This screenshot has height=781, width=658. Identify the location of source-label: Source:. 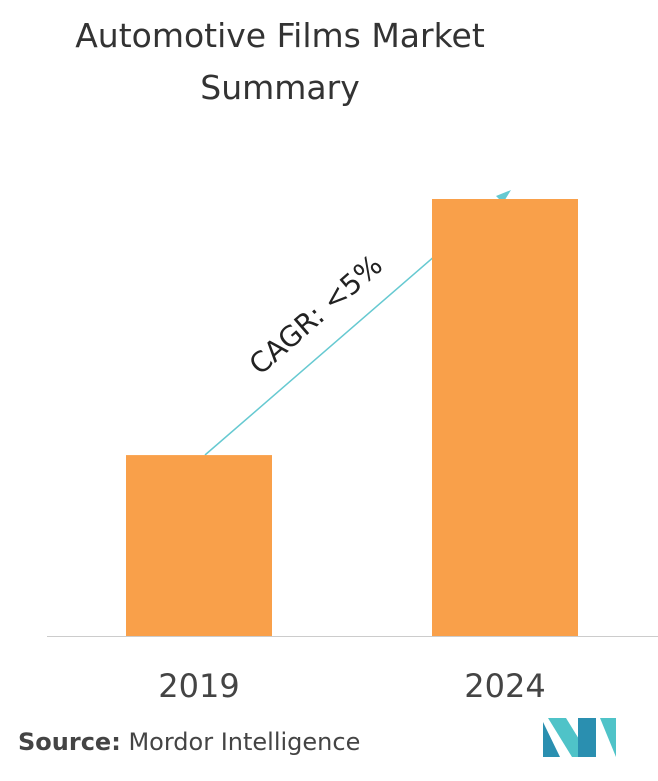
(69, 742).